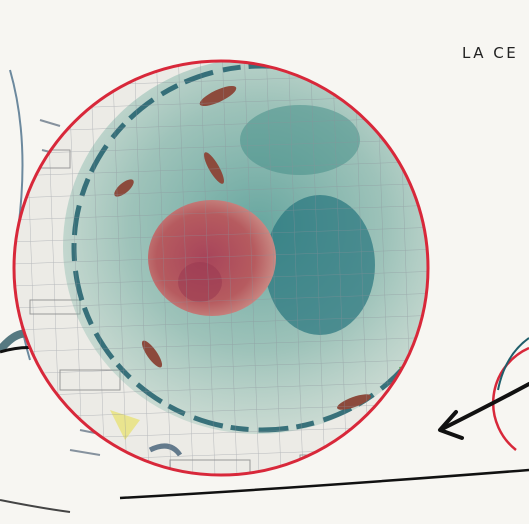  I want to click on blue-dot, so click(424, 432).